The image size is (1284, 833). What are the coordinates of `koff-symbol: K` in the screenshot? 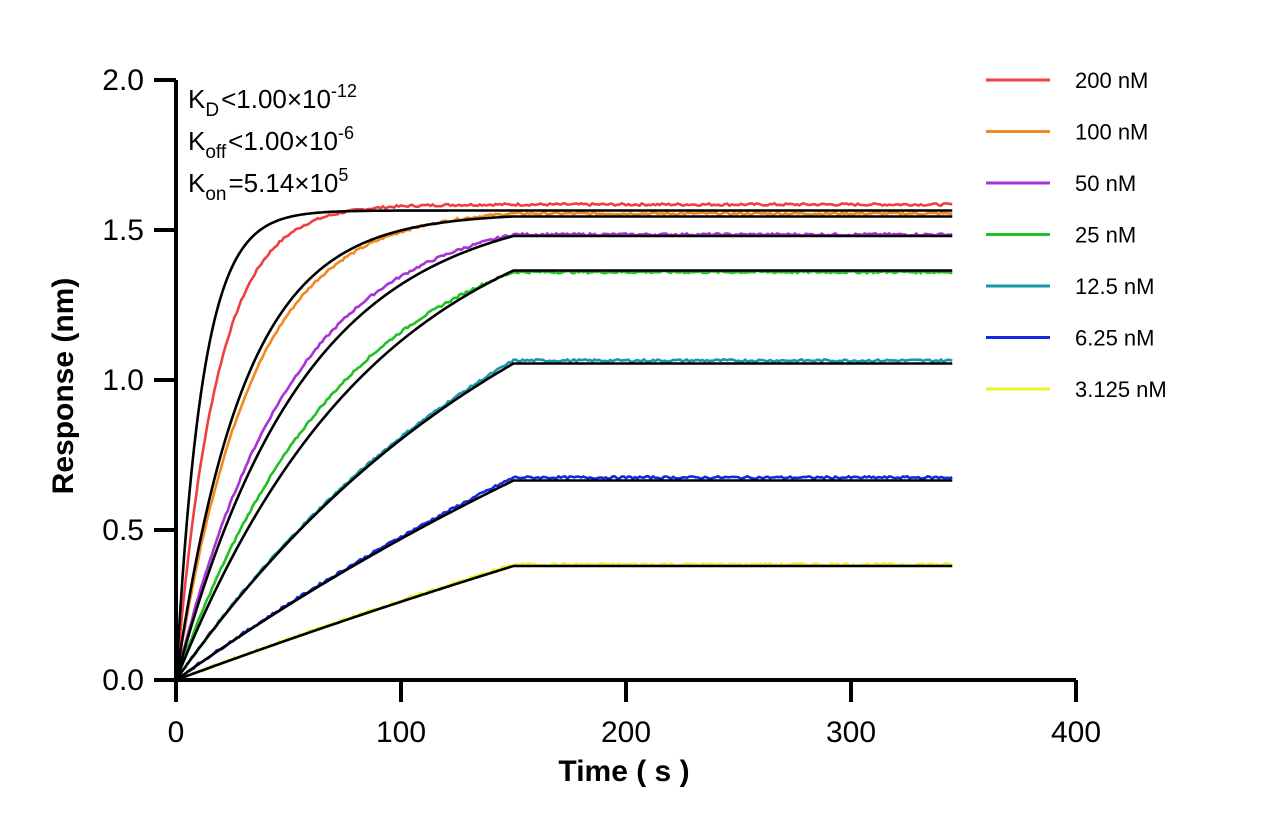 It's located at (197, 141).